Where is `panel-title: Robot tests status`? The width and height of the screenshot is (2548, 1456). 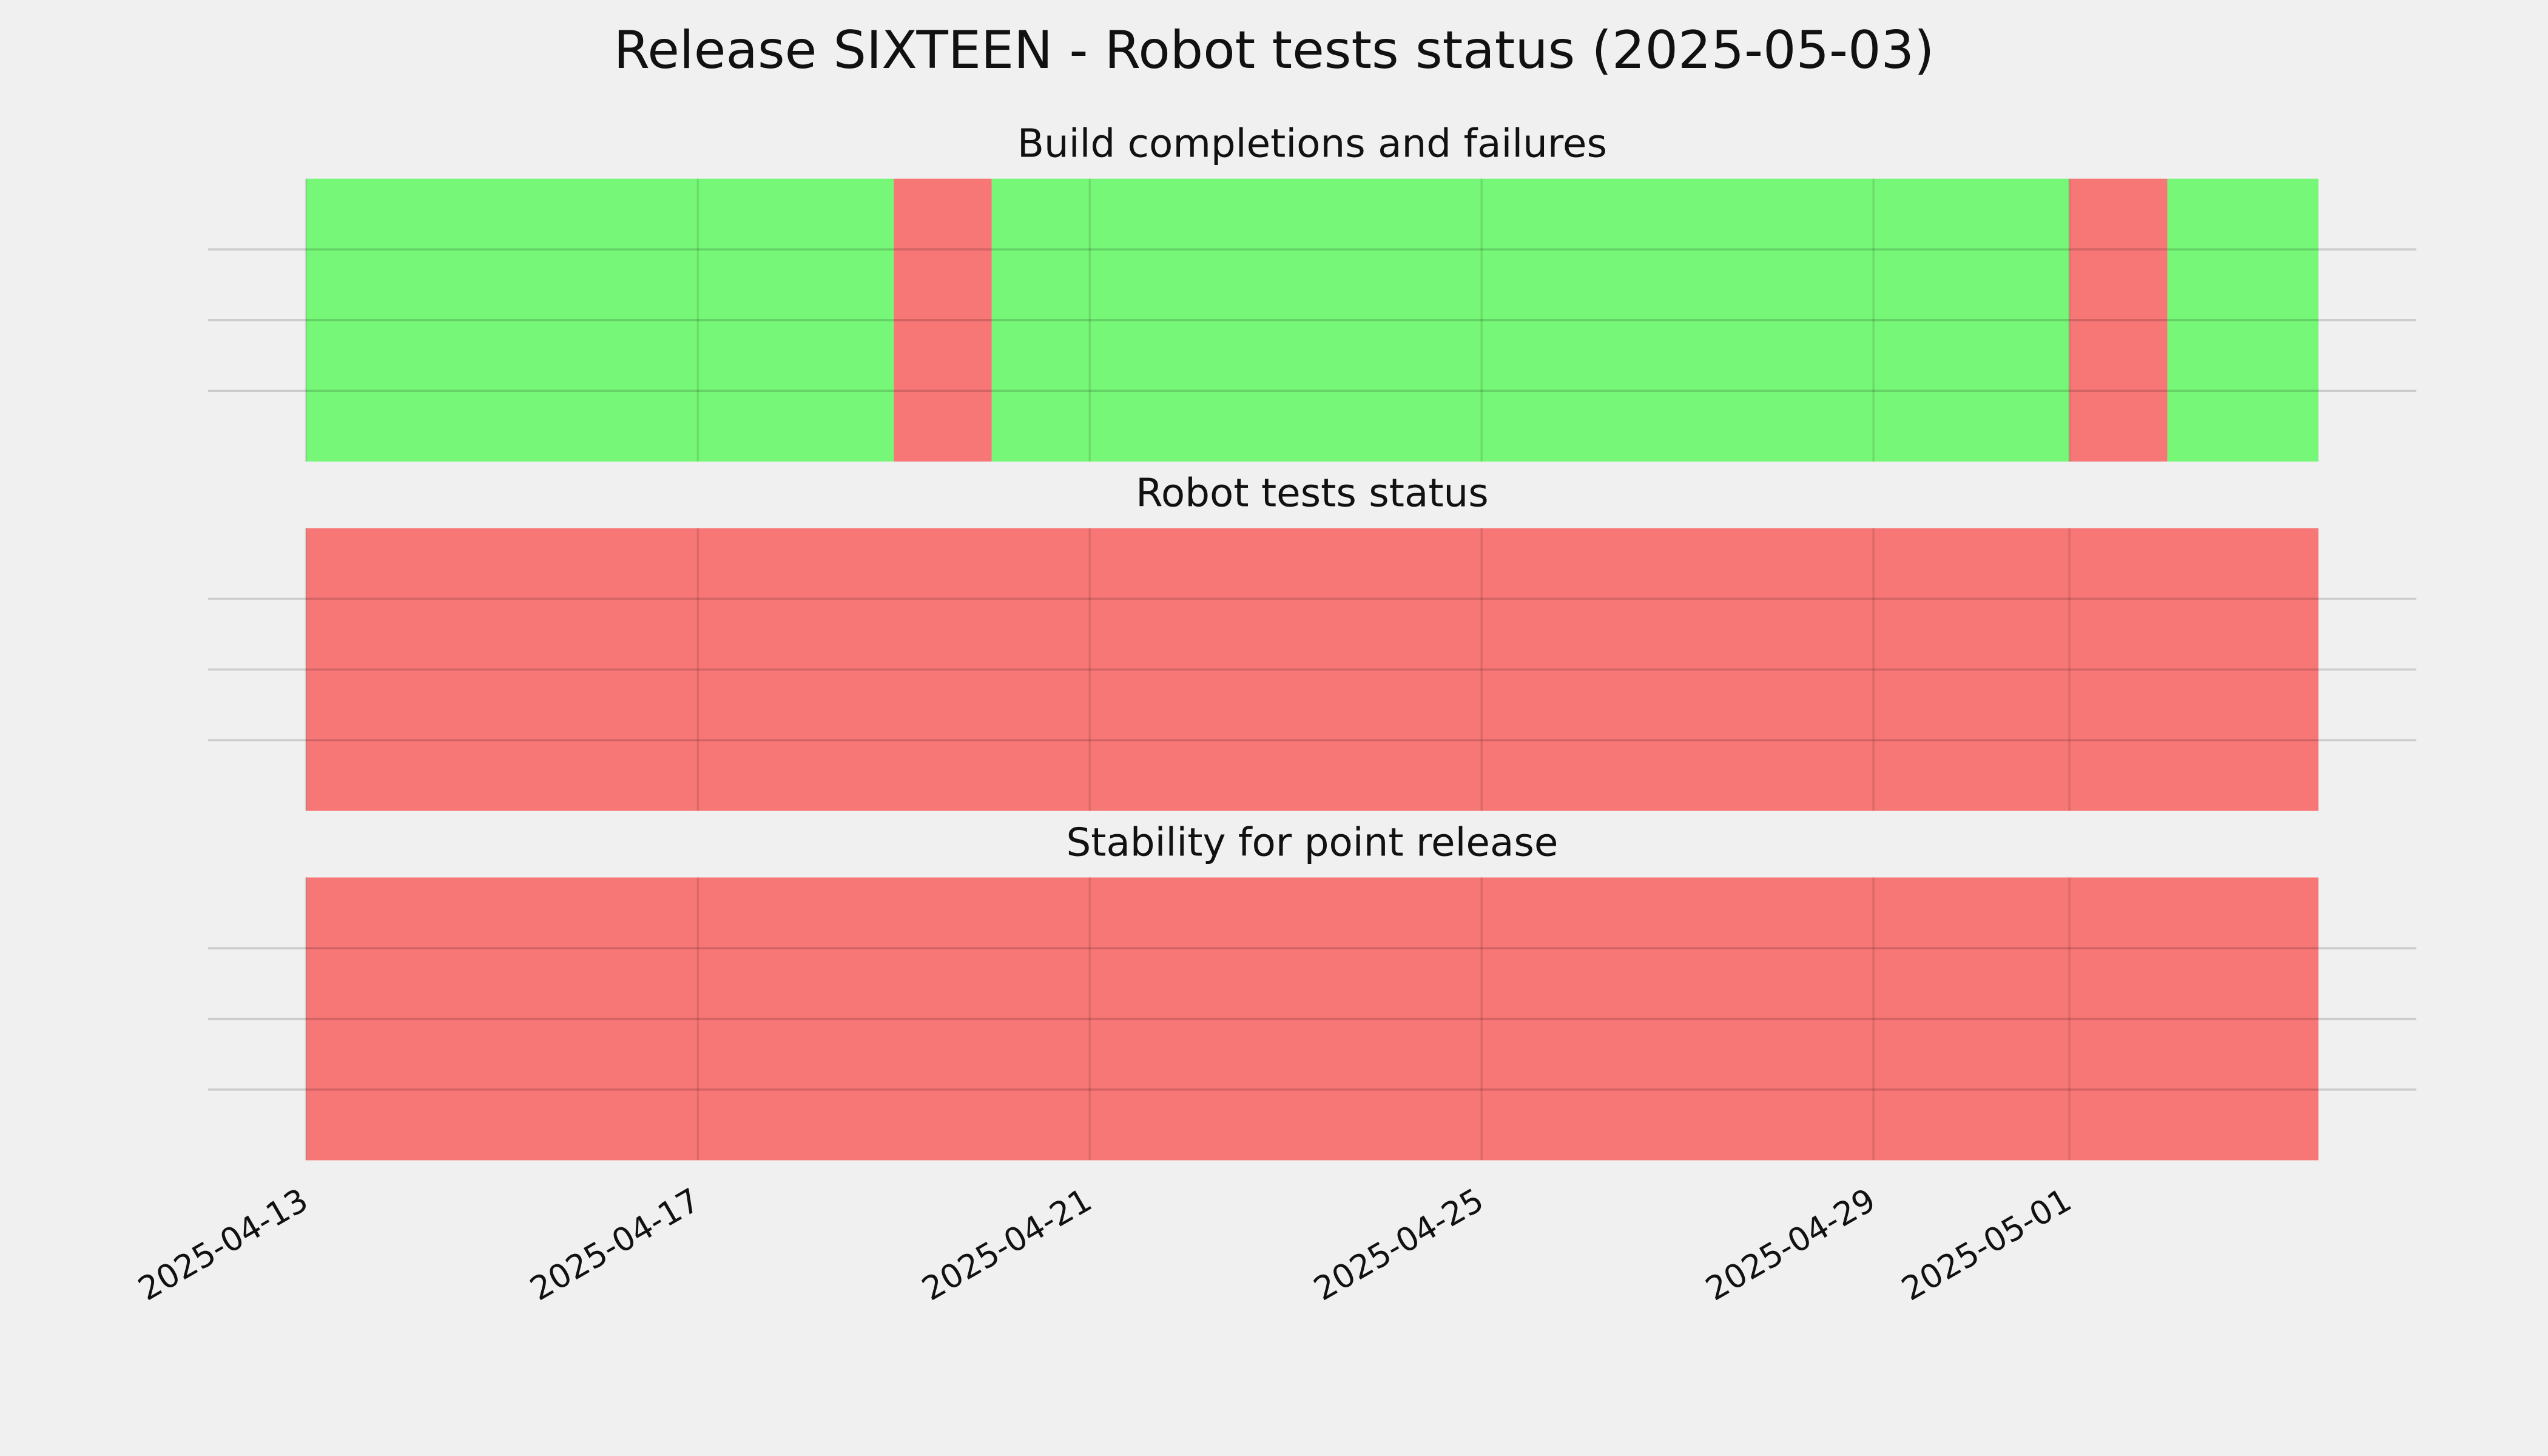
panel-title: Robot tests status is located at coordinates (1312, 493).